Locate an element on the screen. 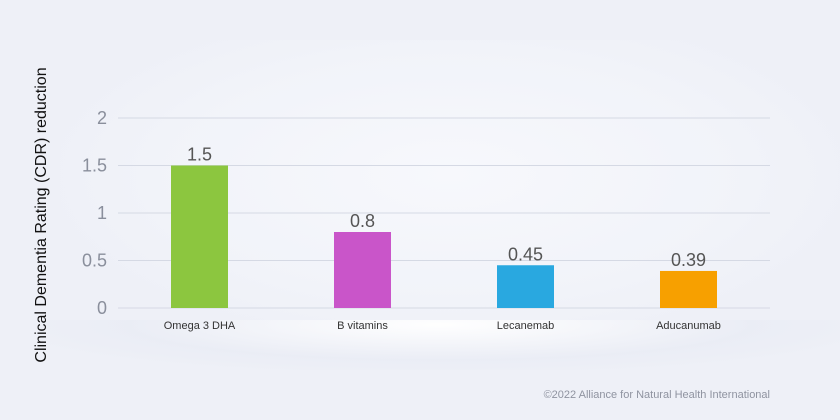 This screenshot has width=840, height=420. y-tick-label: 2 is located at coordinates (102, 118).